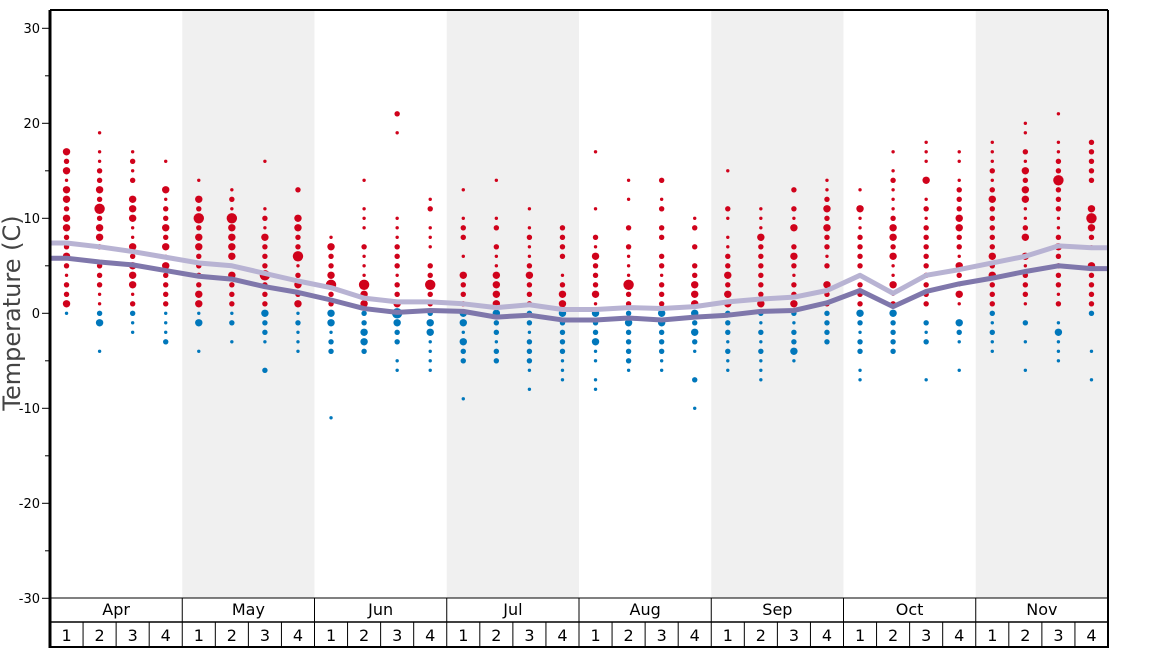 Image resolution: width=1168 pixels, height=648 pixels. Describe the element at coordinates (380, 609) in the screenshot. I see `month-label-jun: Jun` at that location.